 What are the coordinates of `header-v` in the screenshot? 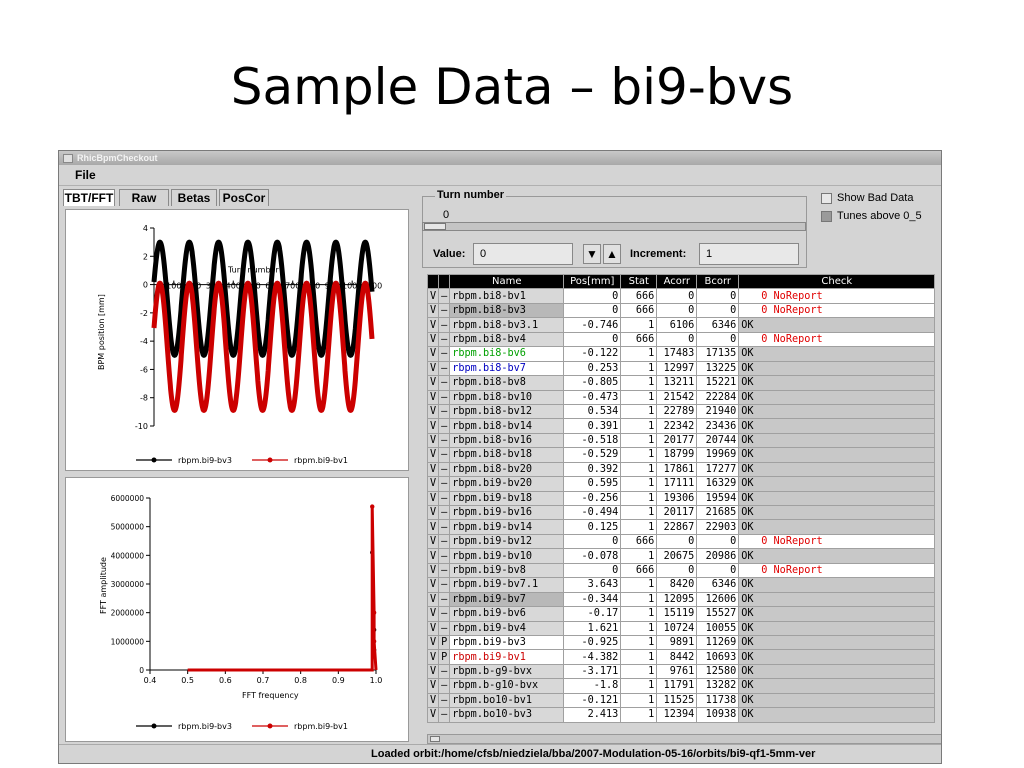 It's located at (433, 281).